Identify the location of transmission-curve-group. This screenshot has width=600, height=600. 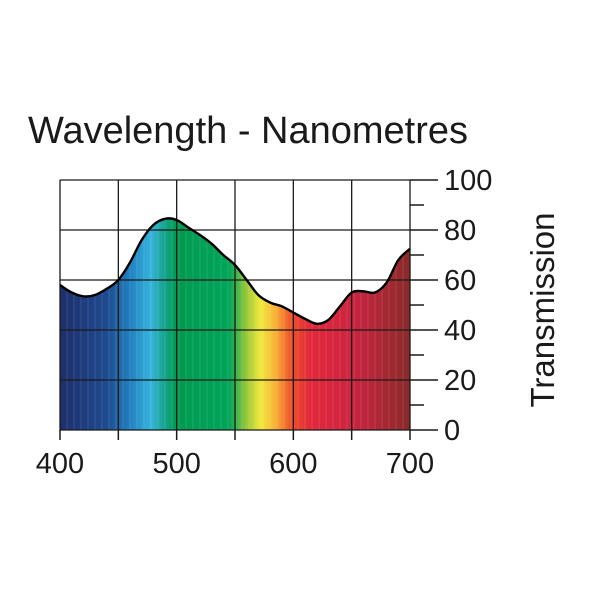
(235, 271).